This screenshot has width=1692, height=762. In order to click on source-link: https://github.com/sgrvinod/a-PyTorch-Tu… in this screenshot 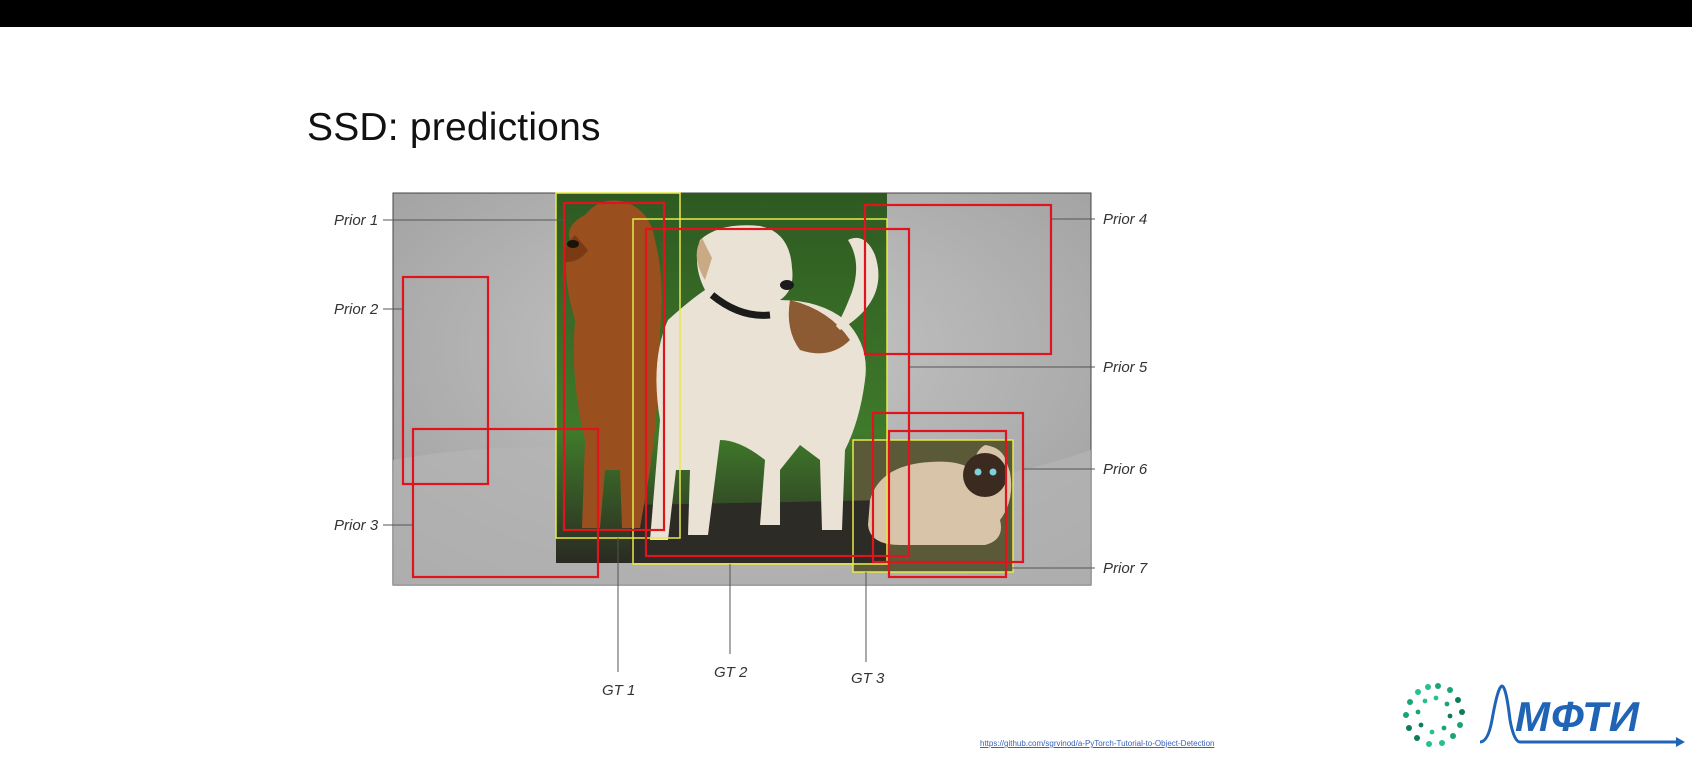, I will do `click(1097, 743)`.